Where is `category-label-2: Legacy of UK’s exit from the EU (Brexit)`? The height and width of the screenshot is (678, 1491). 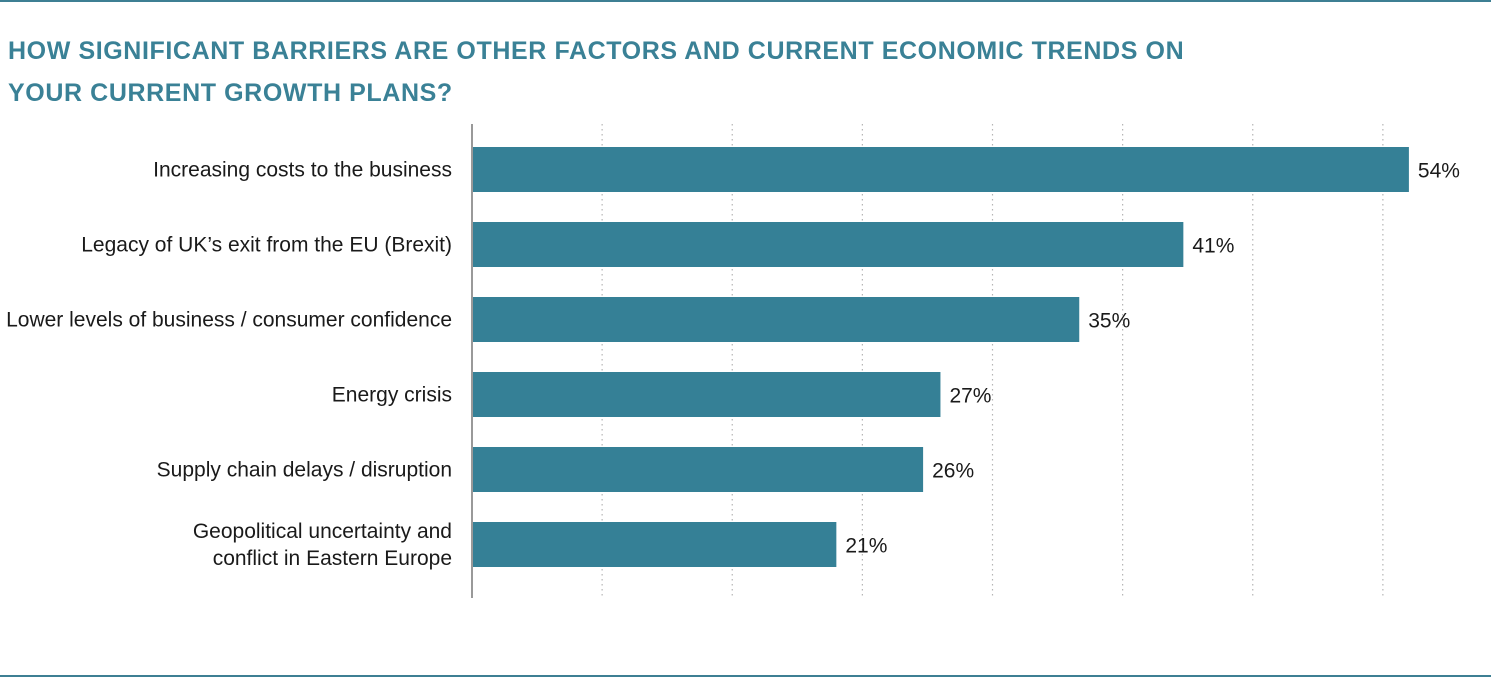
category-label-2: Legacy of UK’s exit from the EU (Brexit) is located at coordinates (266, 245).